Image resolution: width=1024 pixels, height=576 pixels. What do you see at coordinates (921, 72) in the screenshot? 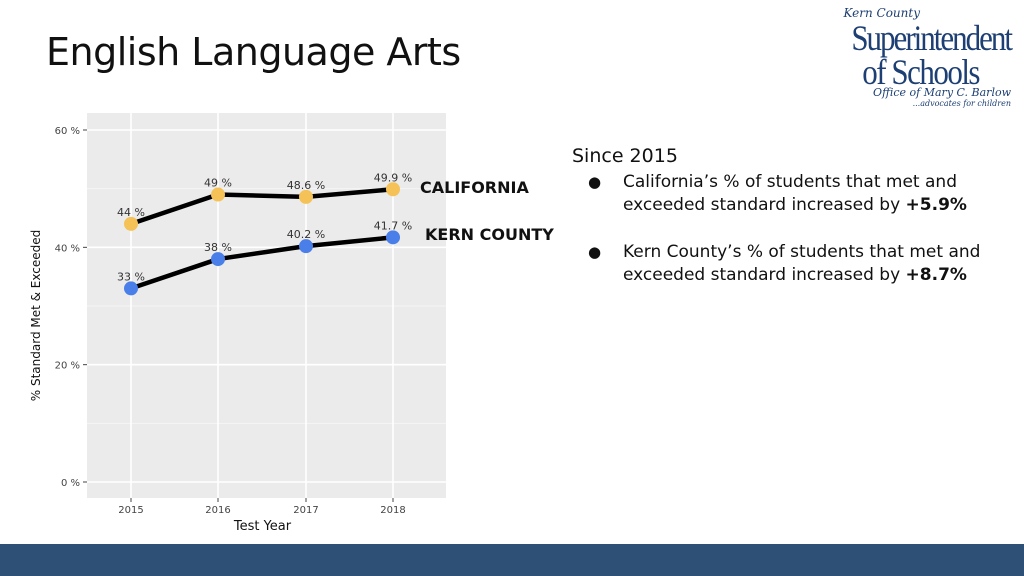
I see `logo-line-3: of Schools` at bounding box center [921, 72].